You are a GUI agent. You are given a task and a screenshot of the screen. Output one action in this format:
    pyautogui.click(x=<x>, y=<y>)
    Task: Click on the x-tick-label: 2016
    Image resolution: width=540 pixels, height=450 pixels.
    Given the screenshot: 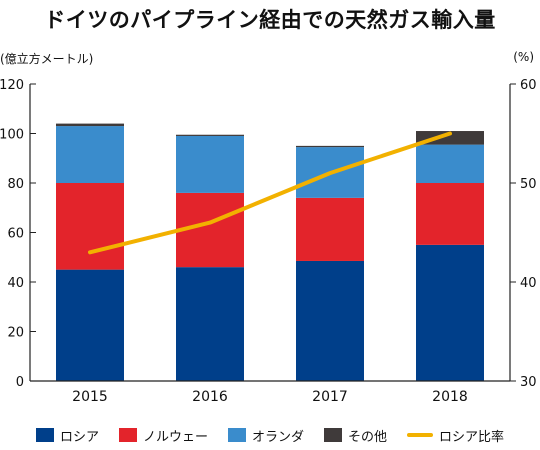 What is the action you would take?
    pyautogui.click(x=210, y=397)
    